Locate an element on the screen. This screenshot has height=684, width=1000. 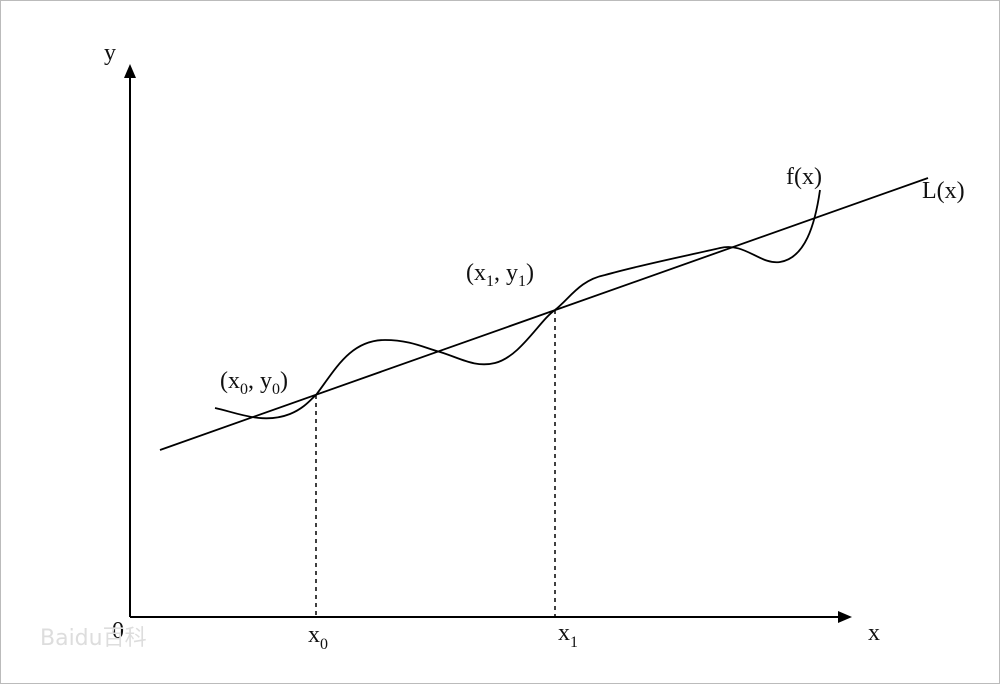
point-label-0: (x0, y0) is located at coordinates (254, 383).